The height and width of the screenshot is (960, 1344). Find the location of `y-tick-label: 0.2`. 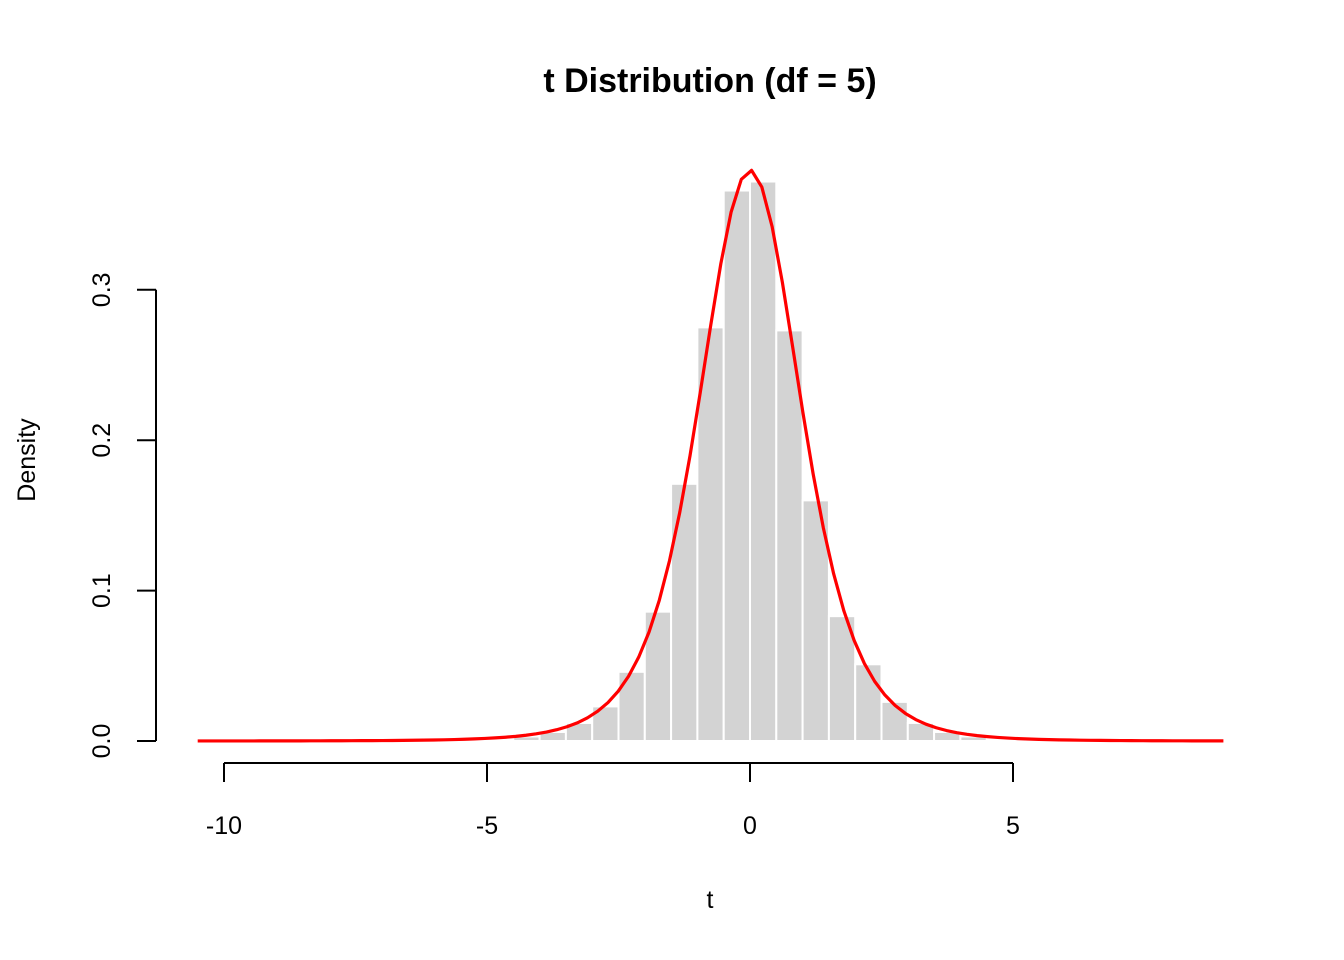

y-tick-label: 0.2 is located at coordinates (102, 440).